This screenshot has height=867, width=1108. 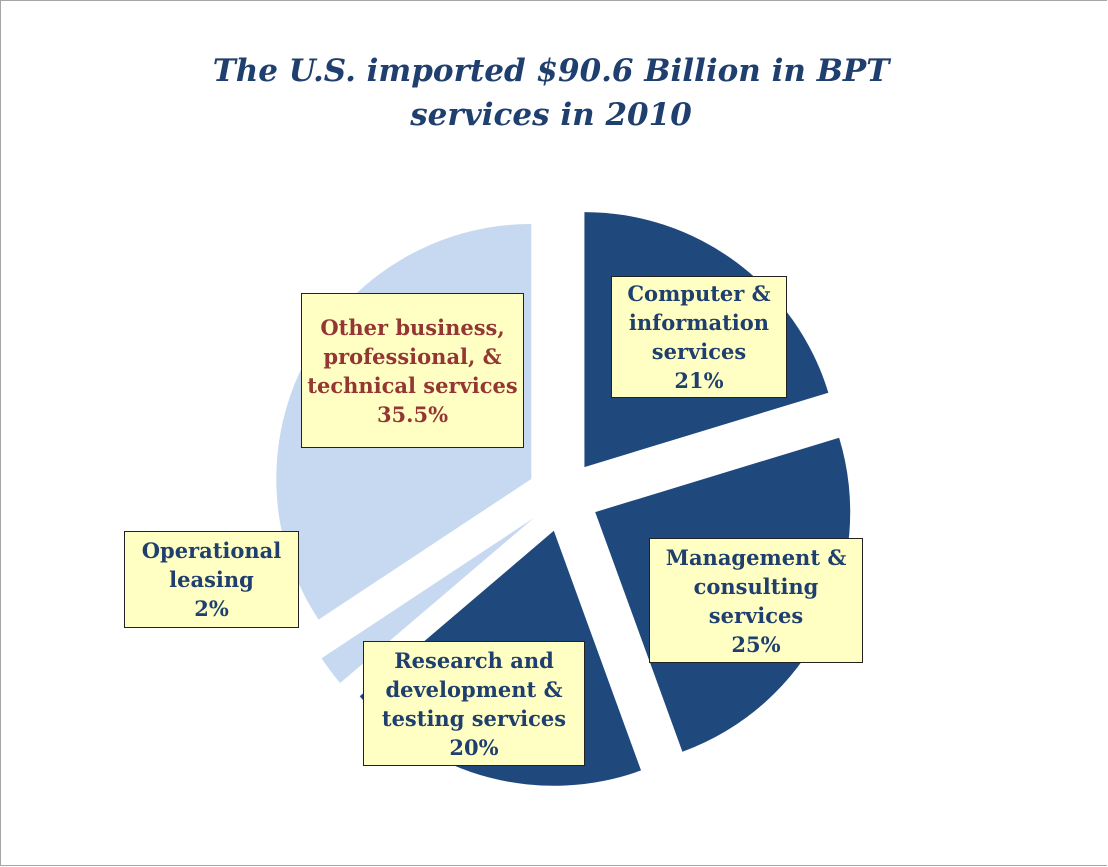 What do you see at coordinates (699, 380) in the screenshot?
I see `value-label: 21%` at bounding box center [699, 380].